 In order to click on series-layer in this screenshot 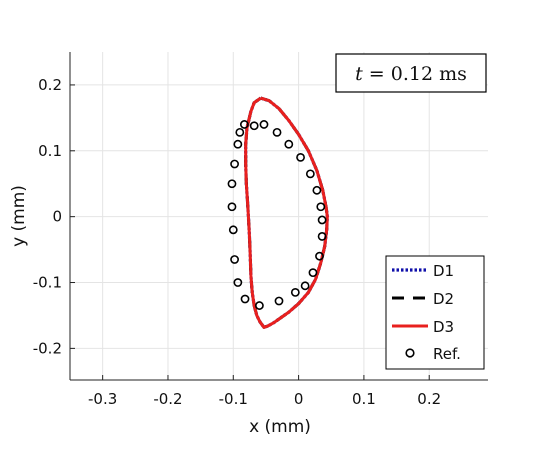, I will do `click(278, 212)`.